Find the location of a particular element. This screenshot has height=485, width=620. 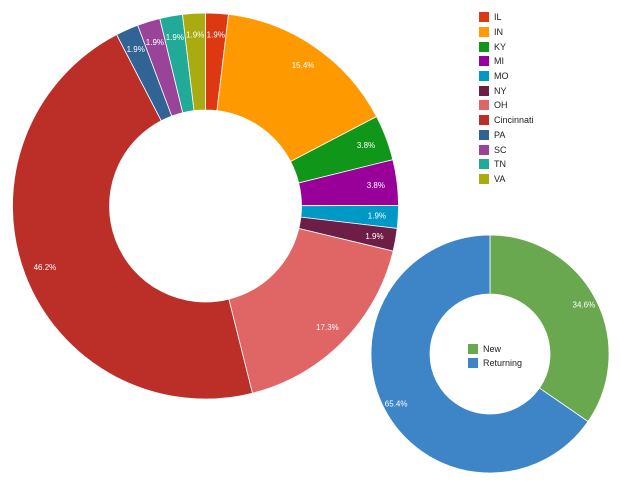

legend-item-mo: MO is located at coordinates (506, 76).